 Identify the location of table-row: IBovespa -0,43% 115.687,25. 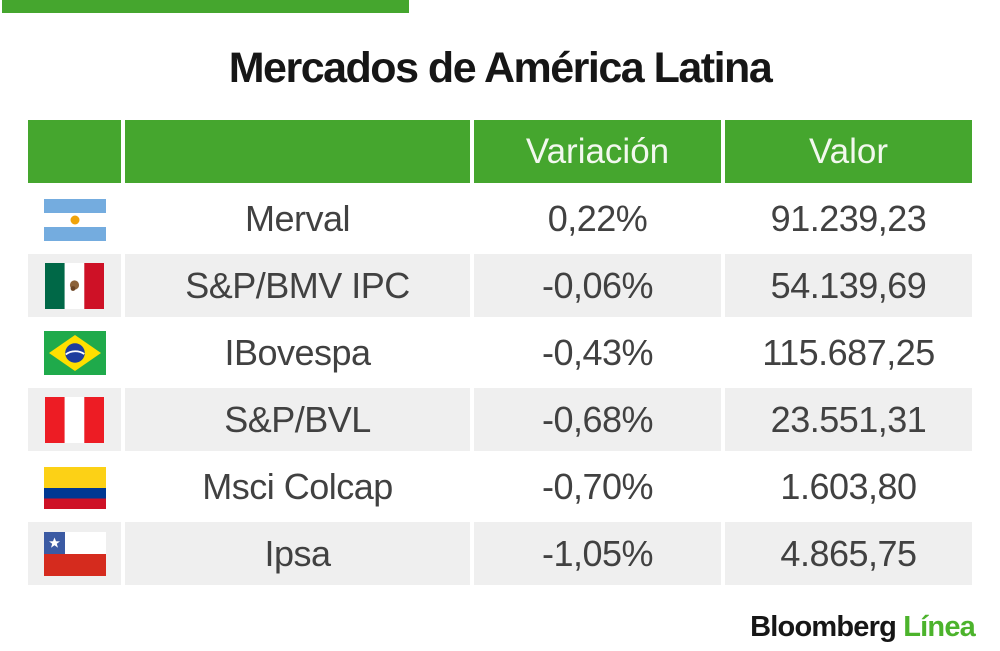
(500, 352).